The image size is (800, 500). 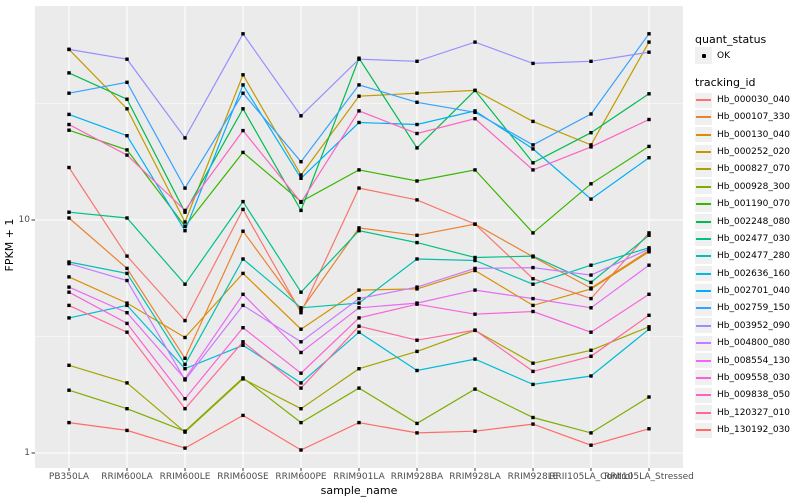 What do you see at coordinates (127, 477) in the screenshot?
I see `x-tick-label: RRIM600LA` at bounding box center [127, 477].